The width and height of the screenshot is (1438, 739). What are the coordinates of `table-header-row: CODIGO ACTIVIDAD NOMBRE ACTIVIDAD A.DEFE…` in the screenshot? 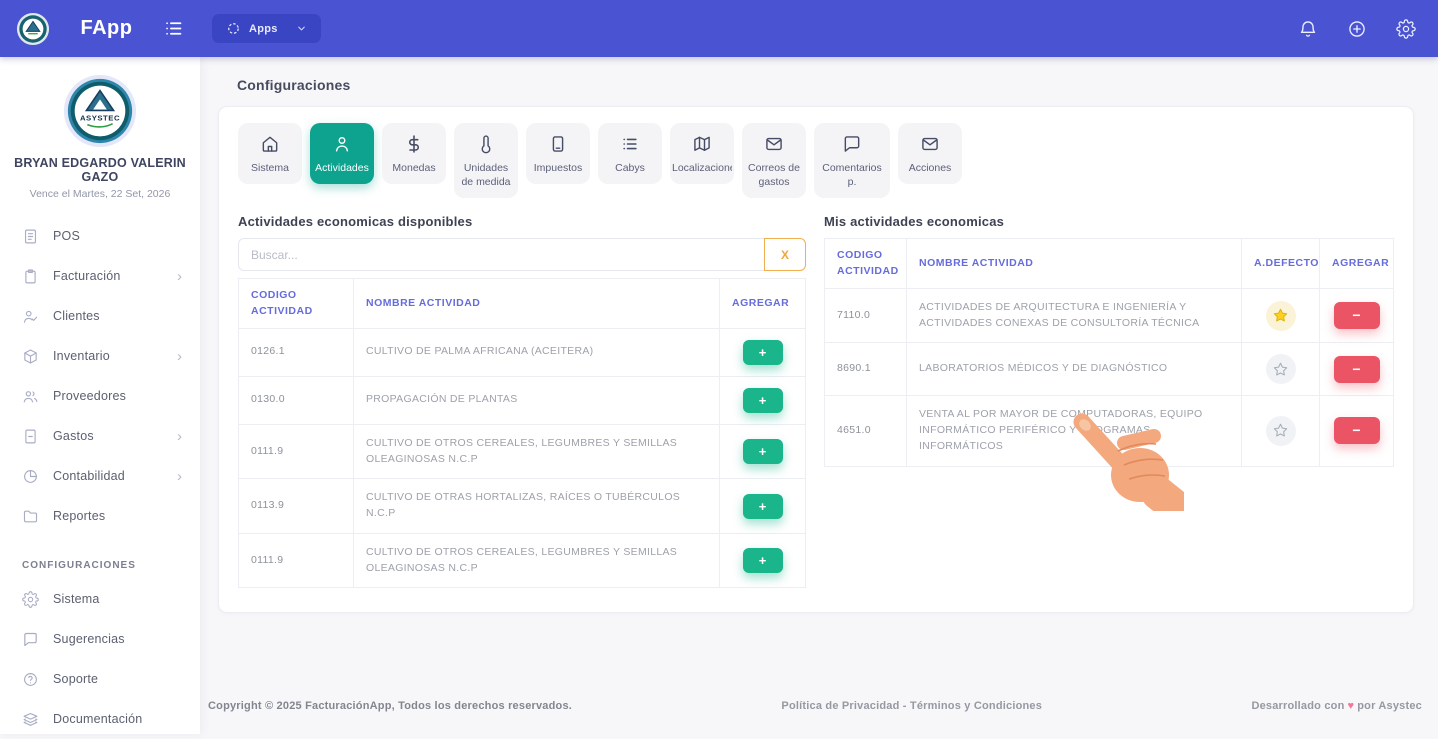 It's located at (1109, 263).